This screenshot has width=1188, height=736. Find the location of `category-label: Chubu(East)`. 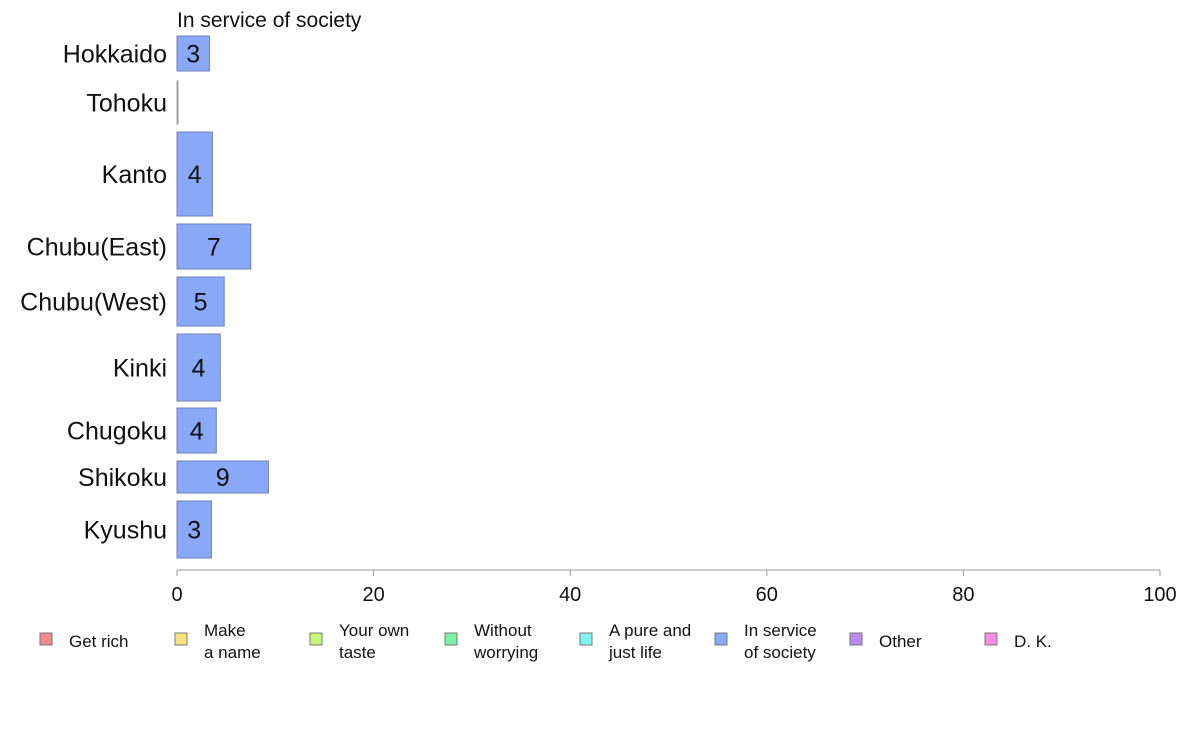

category-label: Chubu(East) is located at coordinates (97, 248).